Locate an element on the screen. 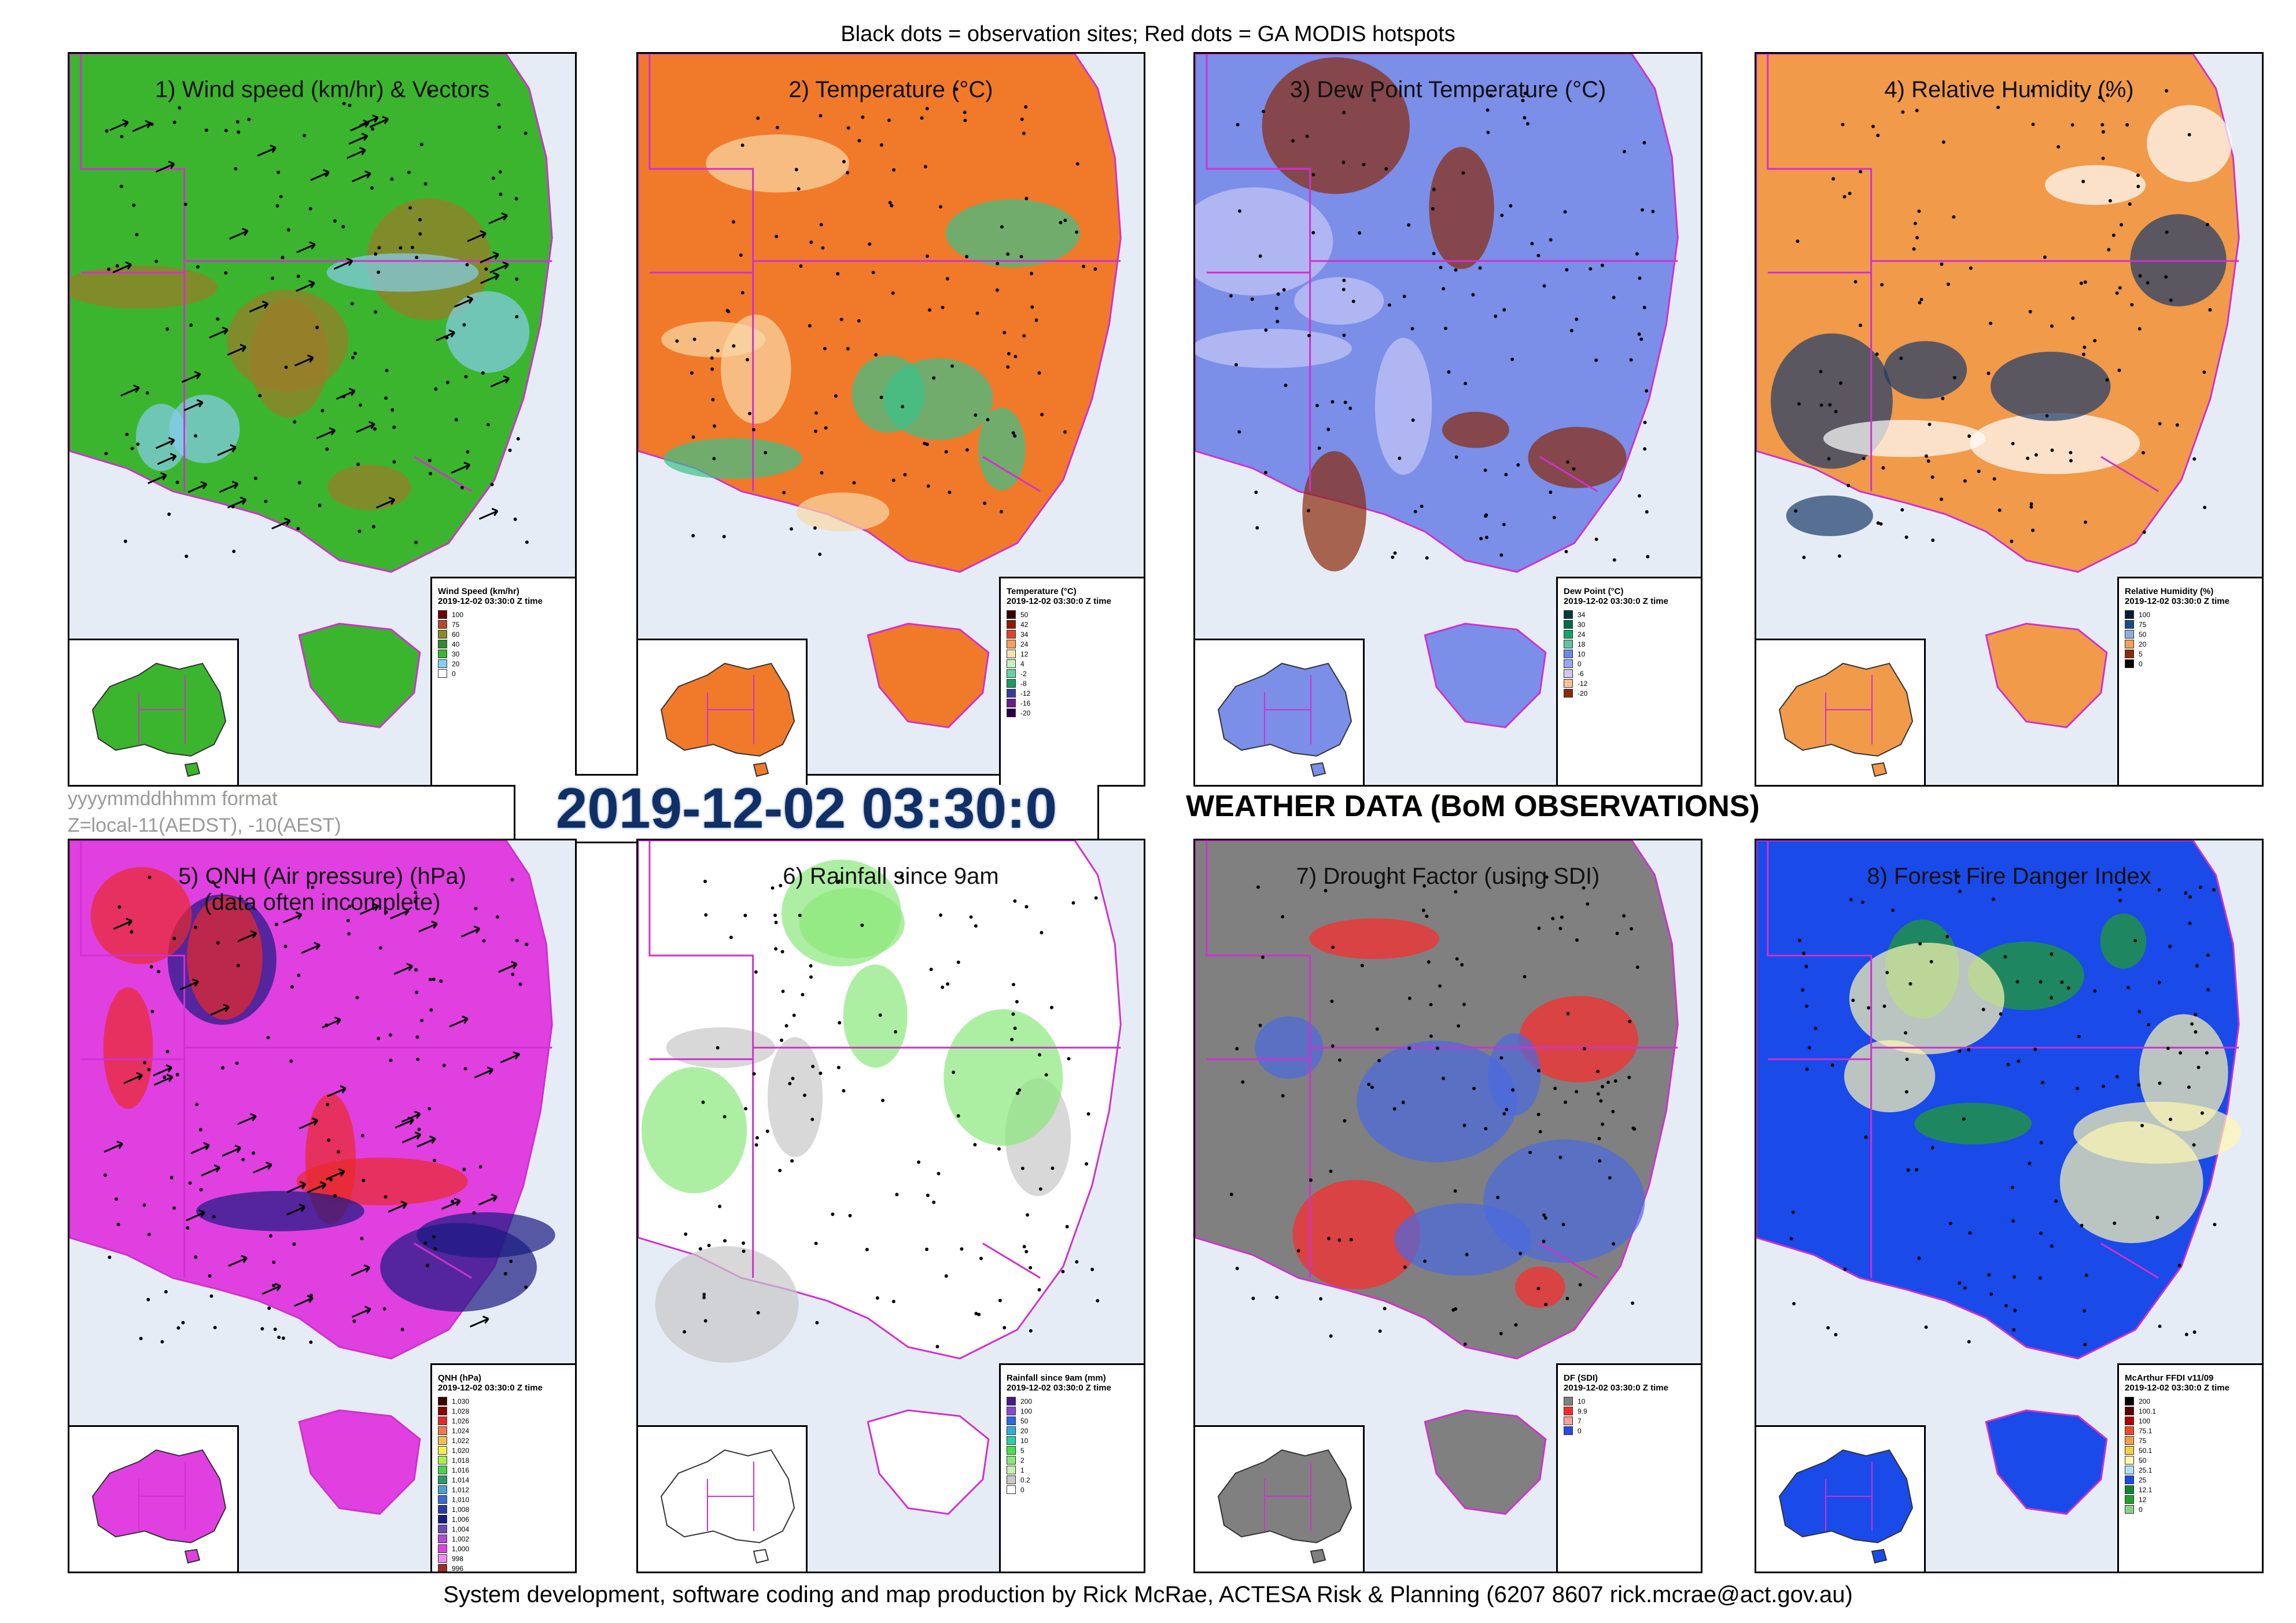  legend-entry: 1,020 is located at coordinates (503, 1450).